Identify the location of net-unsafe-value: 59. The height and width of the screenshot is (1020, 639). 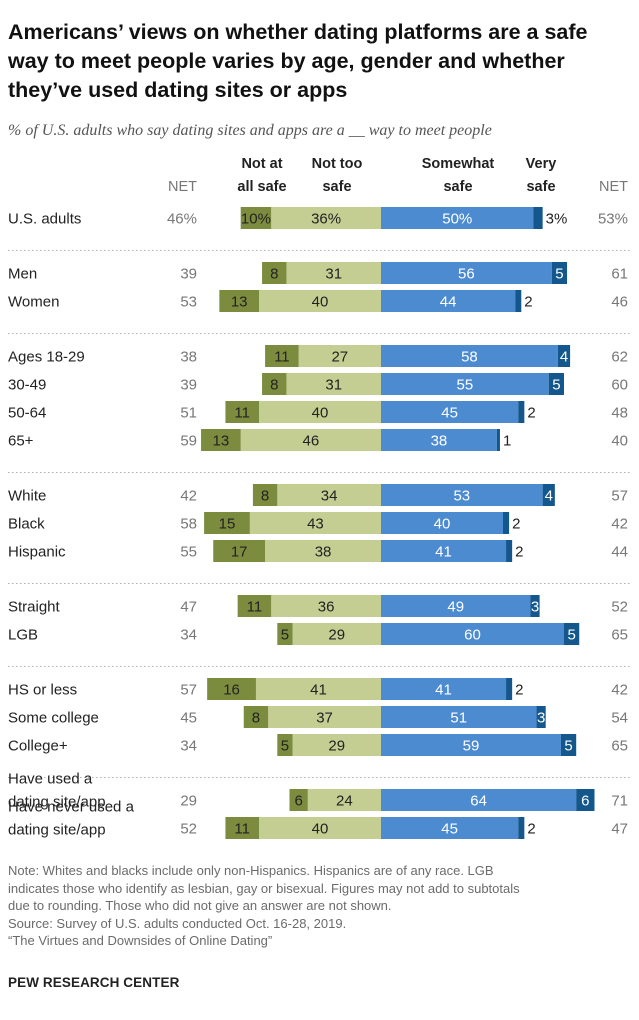
(188, 441).